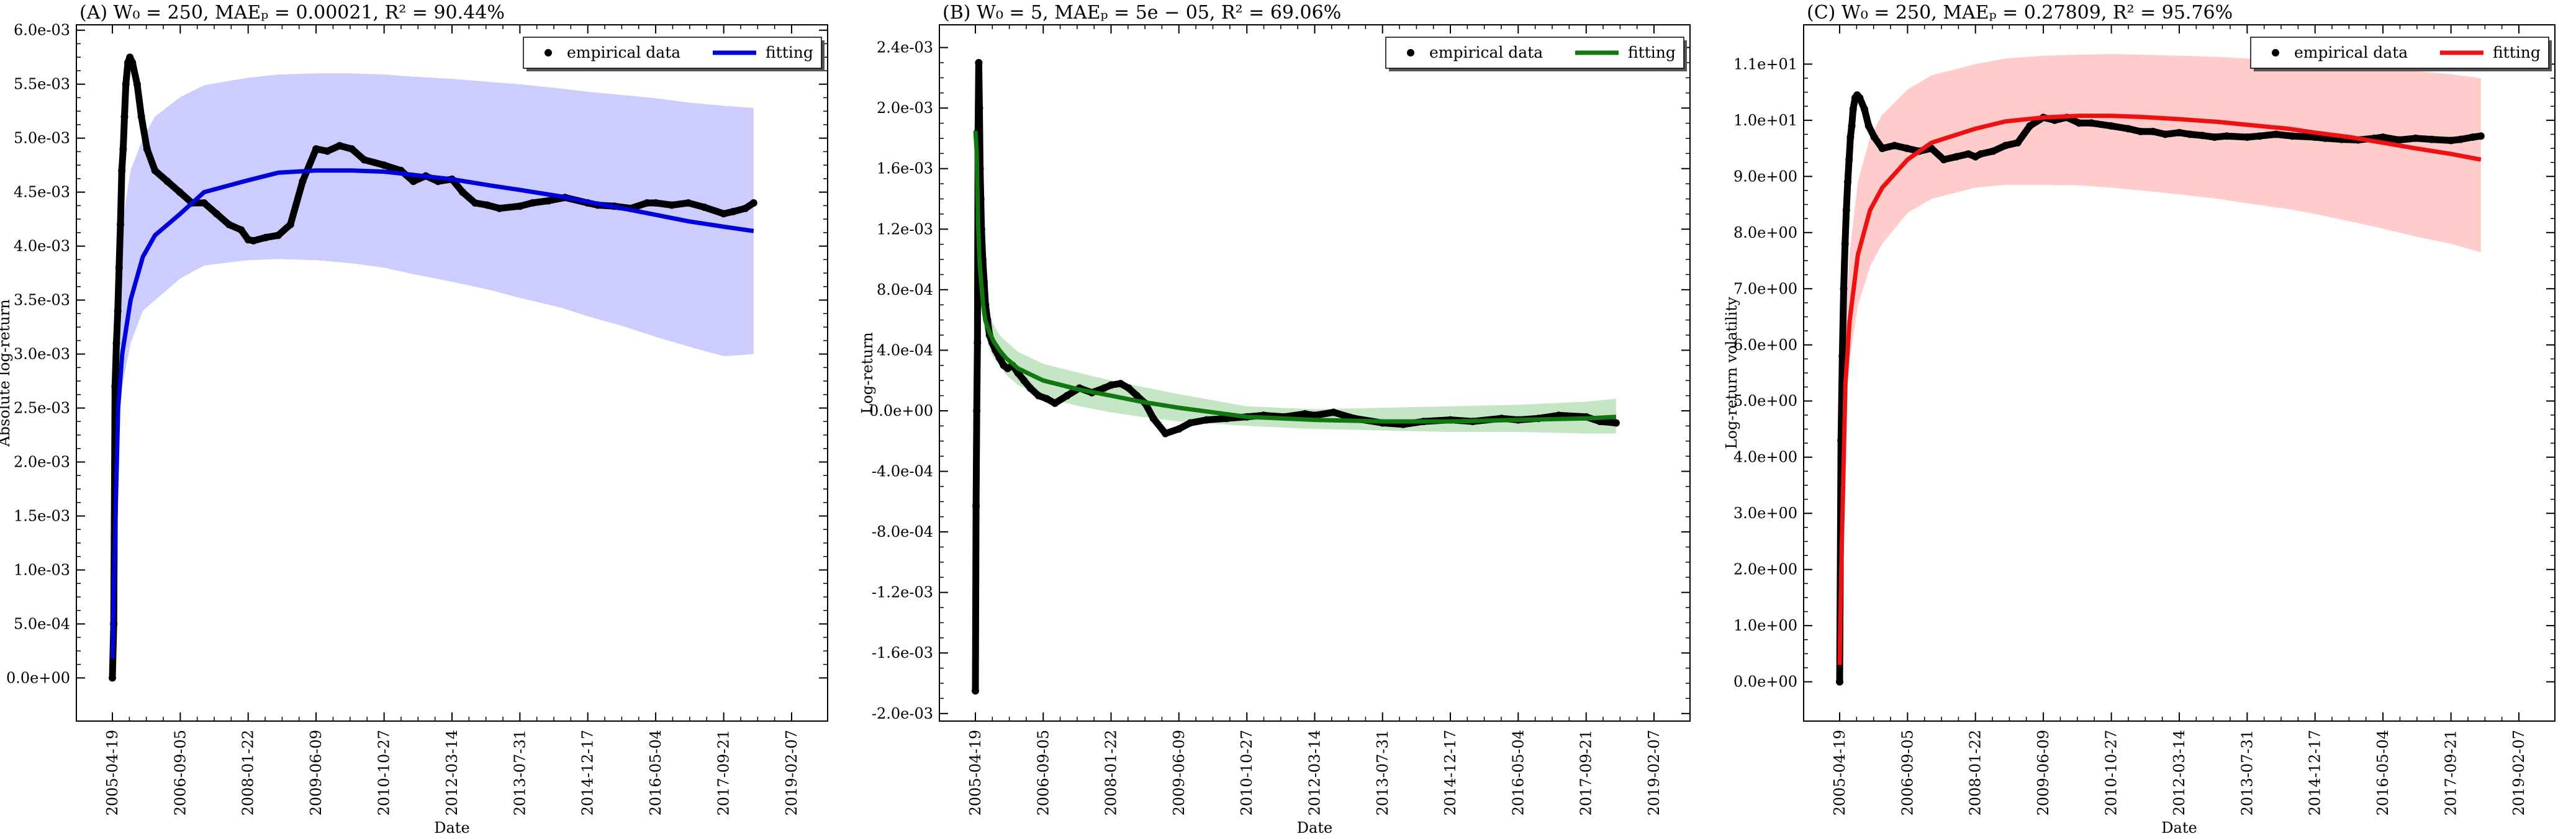  I want to click on y-tick-label: 1.6e-03, so click(905, 169).